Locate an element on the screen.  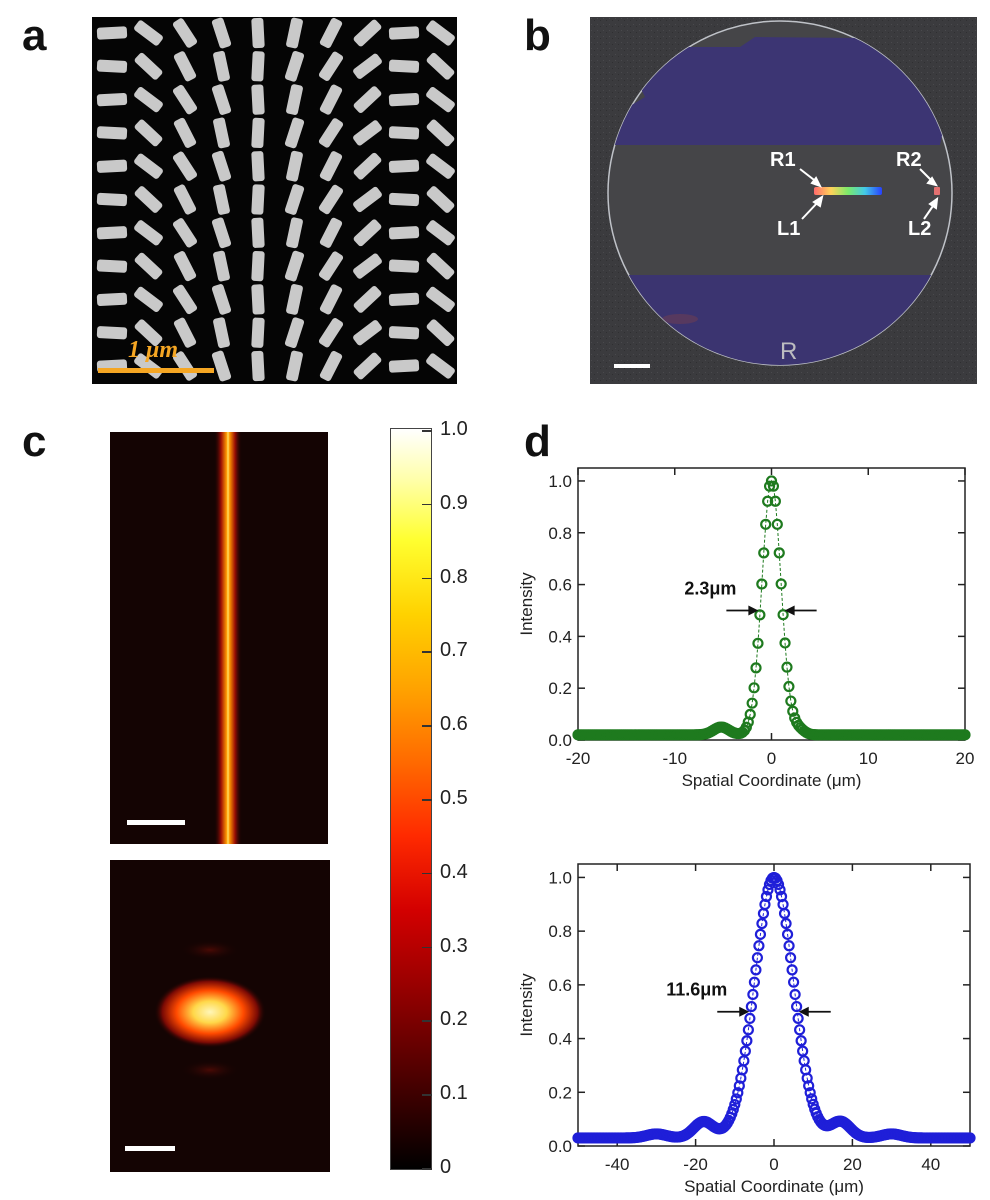
colorbar-tick-label: 0.3 is located at coordinates (454, 945).